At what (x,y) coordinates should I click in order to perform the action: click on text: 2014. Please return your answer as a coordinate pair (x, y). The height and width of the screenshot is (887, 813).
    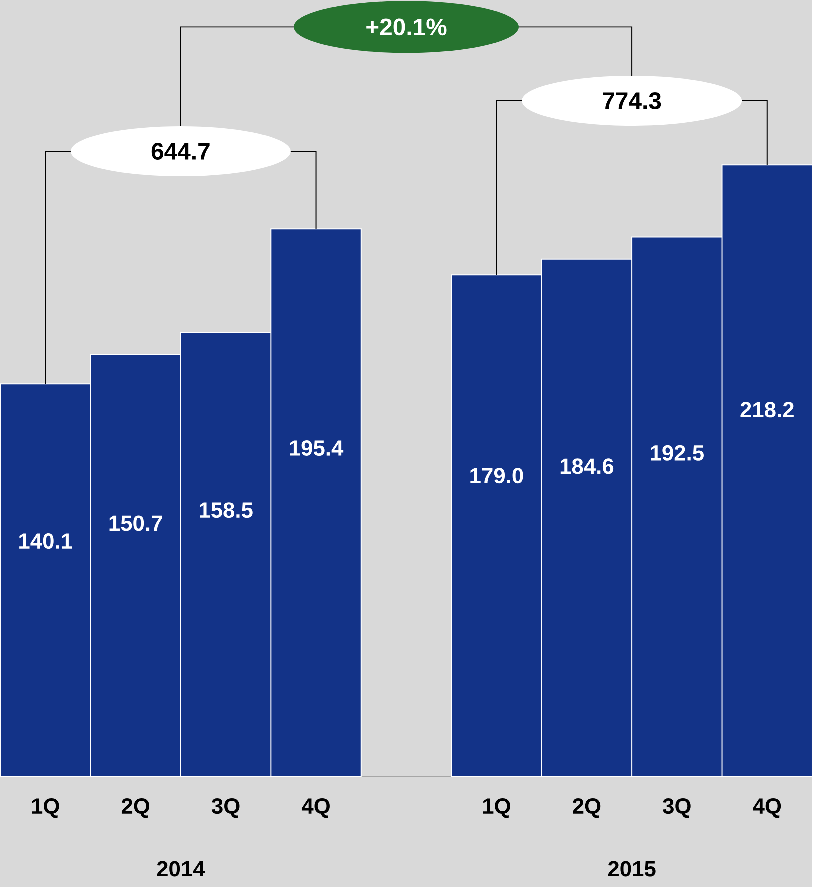
    Looking at the image, I should click on (181, 869).